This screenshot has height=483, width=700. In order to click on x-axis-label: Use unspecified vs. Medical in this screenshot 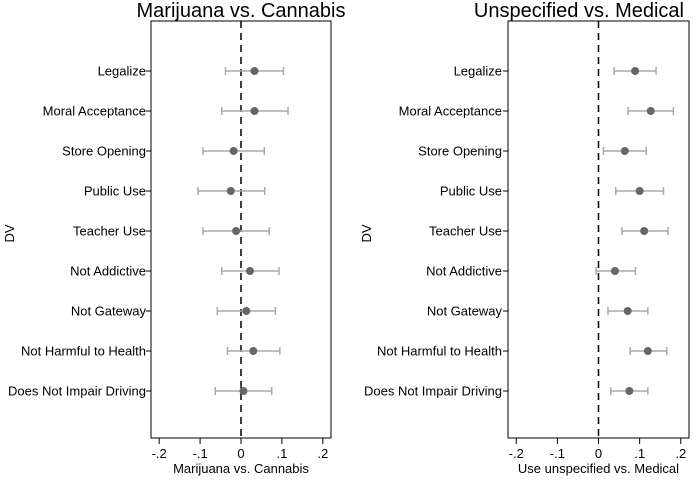, I will do `click(598, 468)`.